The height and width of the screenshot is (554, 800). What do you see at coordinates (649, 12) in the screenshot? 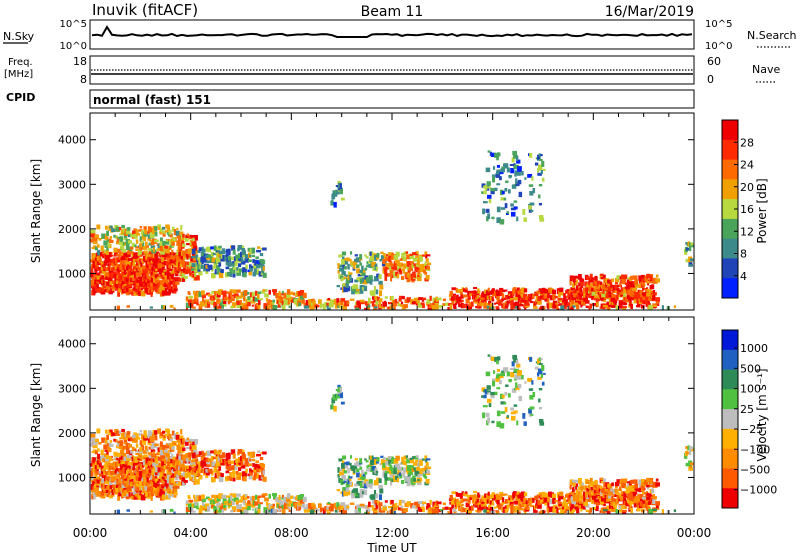
I see `date-title: 16/Mar/2019` at bounding box center [649, 12].